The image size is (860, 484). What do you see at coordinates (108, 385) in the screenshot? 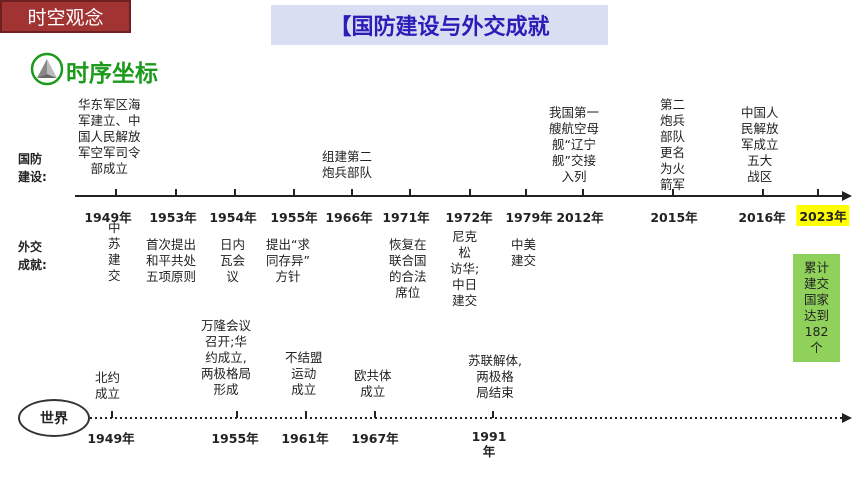
I see `world-event: 北约 成立` at bounding box center [108, 385].